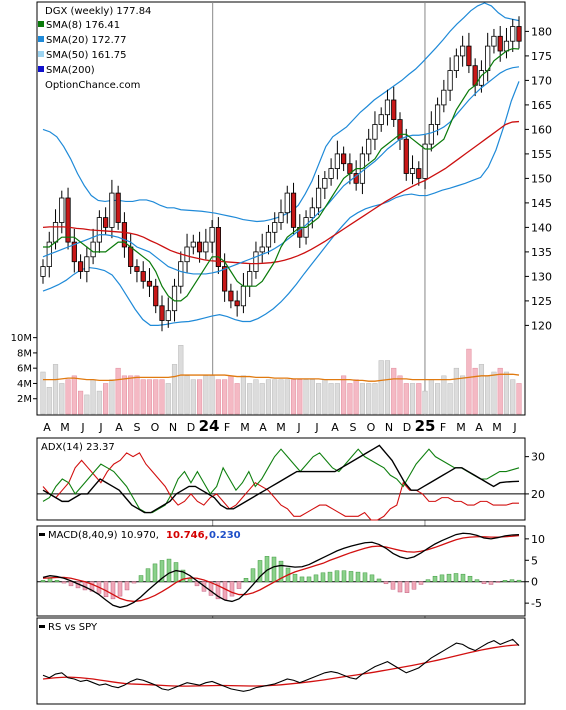 The image size is (566, 710). What do you see at coordinates (137, 427) in the screenshot?
I see `x-axis-label: S` at bounding box center [137, 427].